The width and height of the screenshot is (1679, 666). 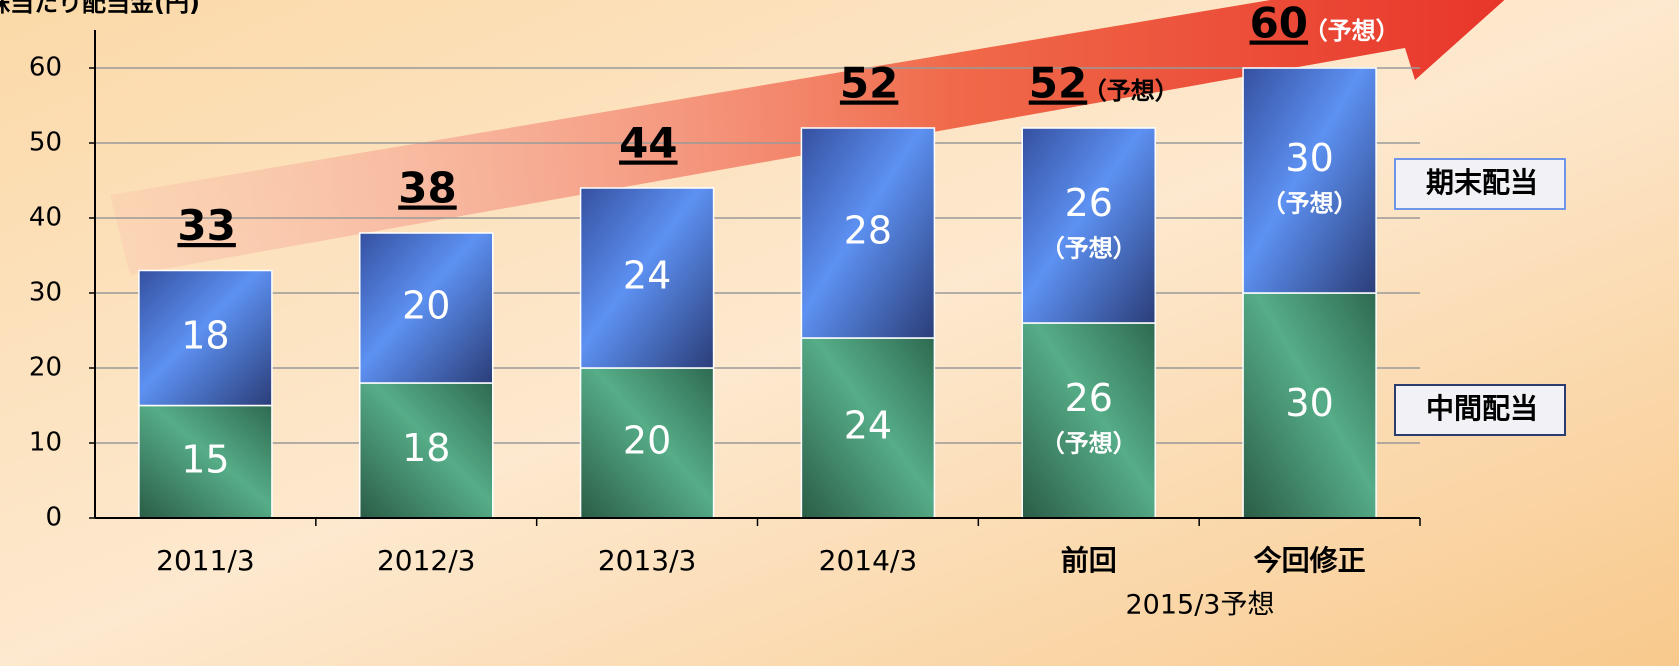 I want to click on x-tick-label: 前回, so click(x=1089, y=560).